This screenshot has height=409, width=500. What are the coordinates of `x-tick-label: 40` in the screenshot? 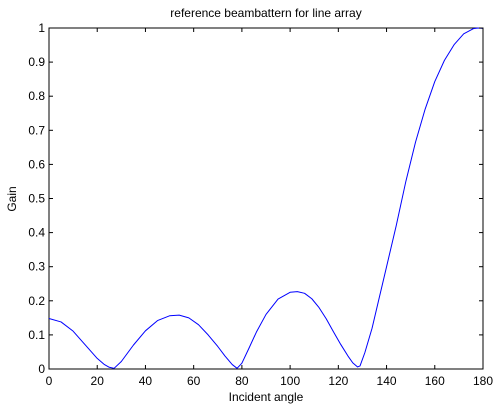 It's located at (146, 381).